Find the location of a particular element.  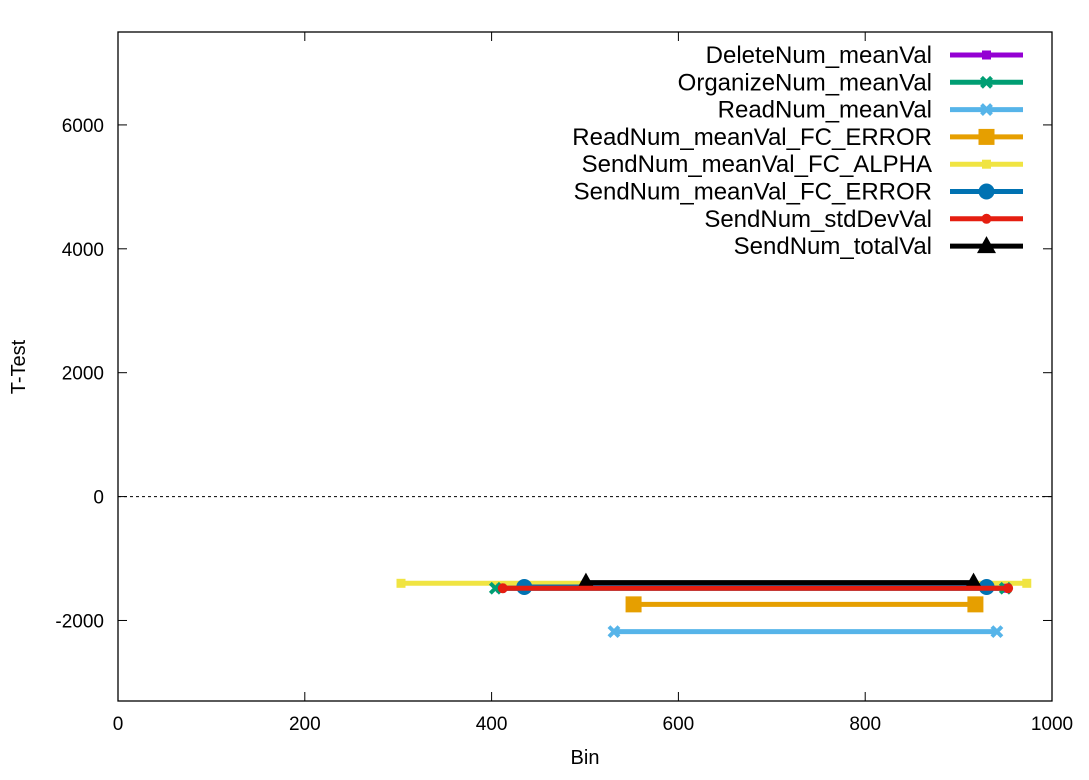

legend-label-readnum-meanval: ReadNum_meanVal is located at coordinates (825, 110).